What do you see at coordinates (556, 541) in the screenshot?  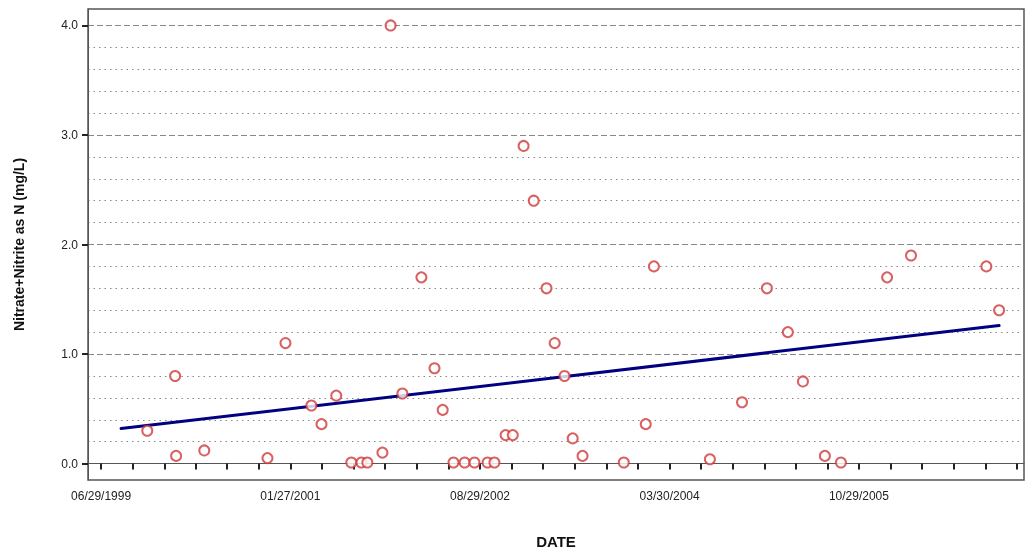 I see `x-axis-title: DATE` at bounding box center [556, 541].